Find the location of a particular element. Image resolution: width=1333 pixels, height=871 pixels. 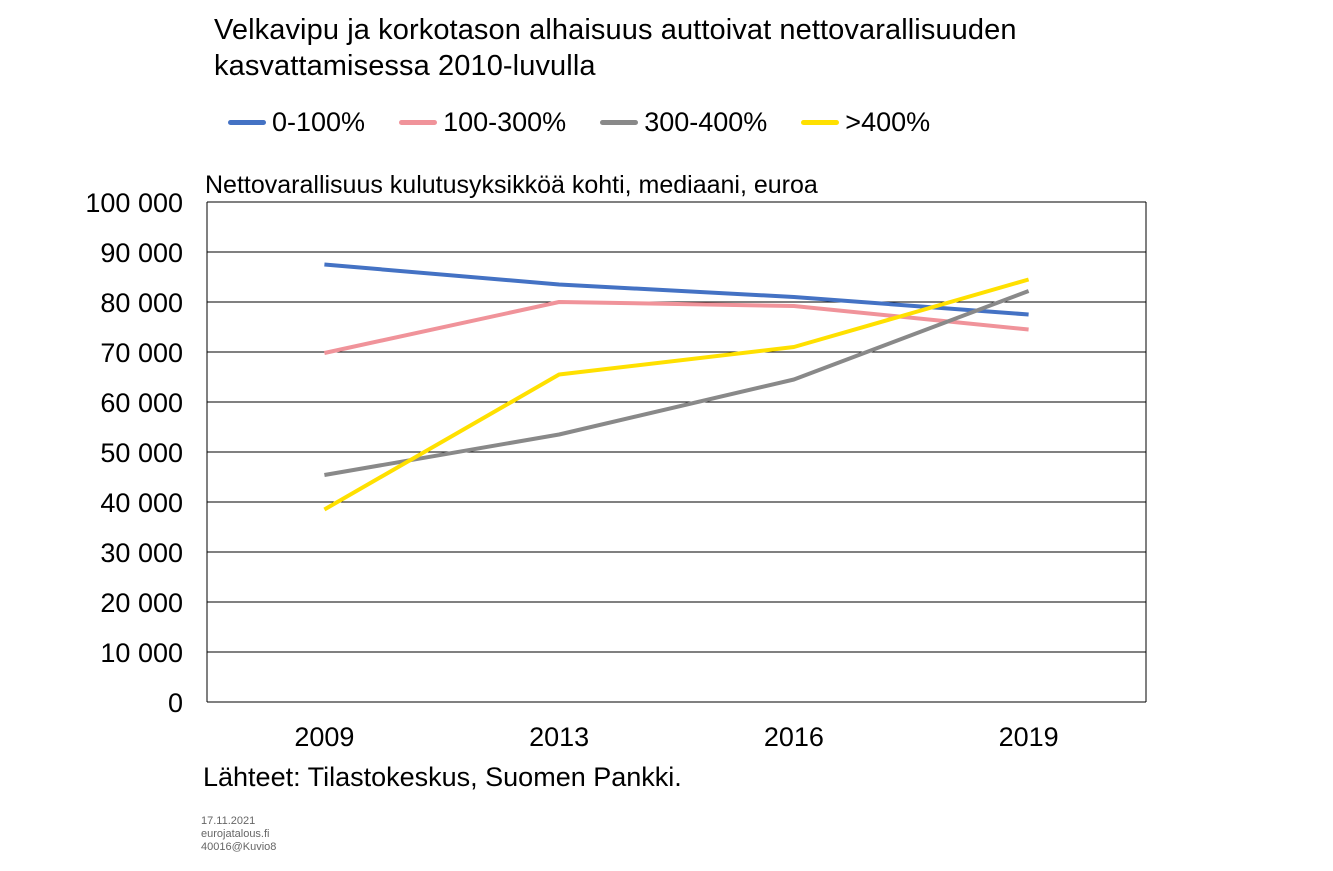

y-tick-label: 70 000 is located at coordinates (141, 353).